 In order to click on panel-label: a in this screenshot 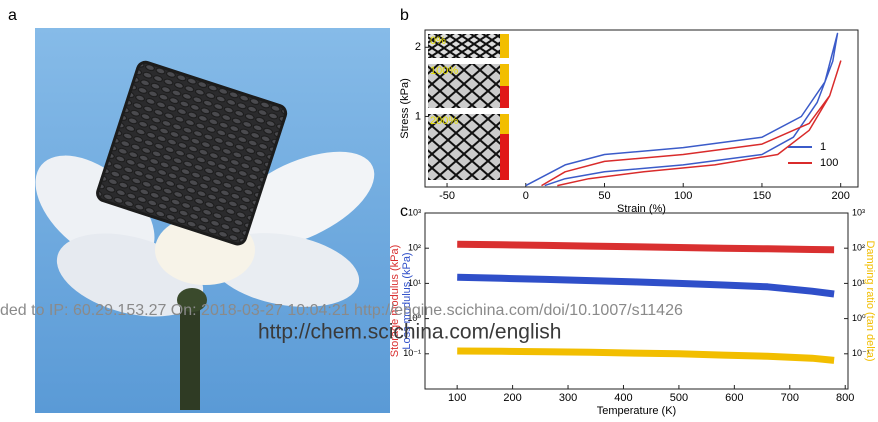, I will do `click(12, 15)`.